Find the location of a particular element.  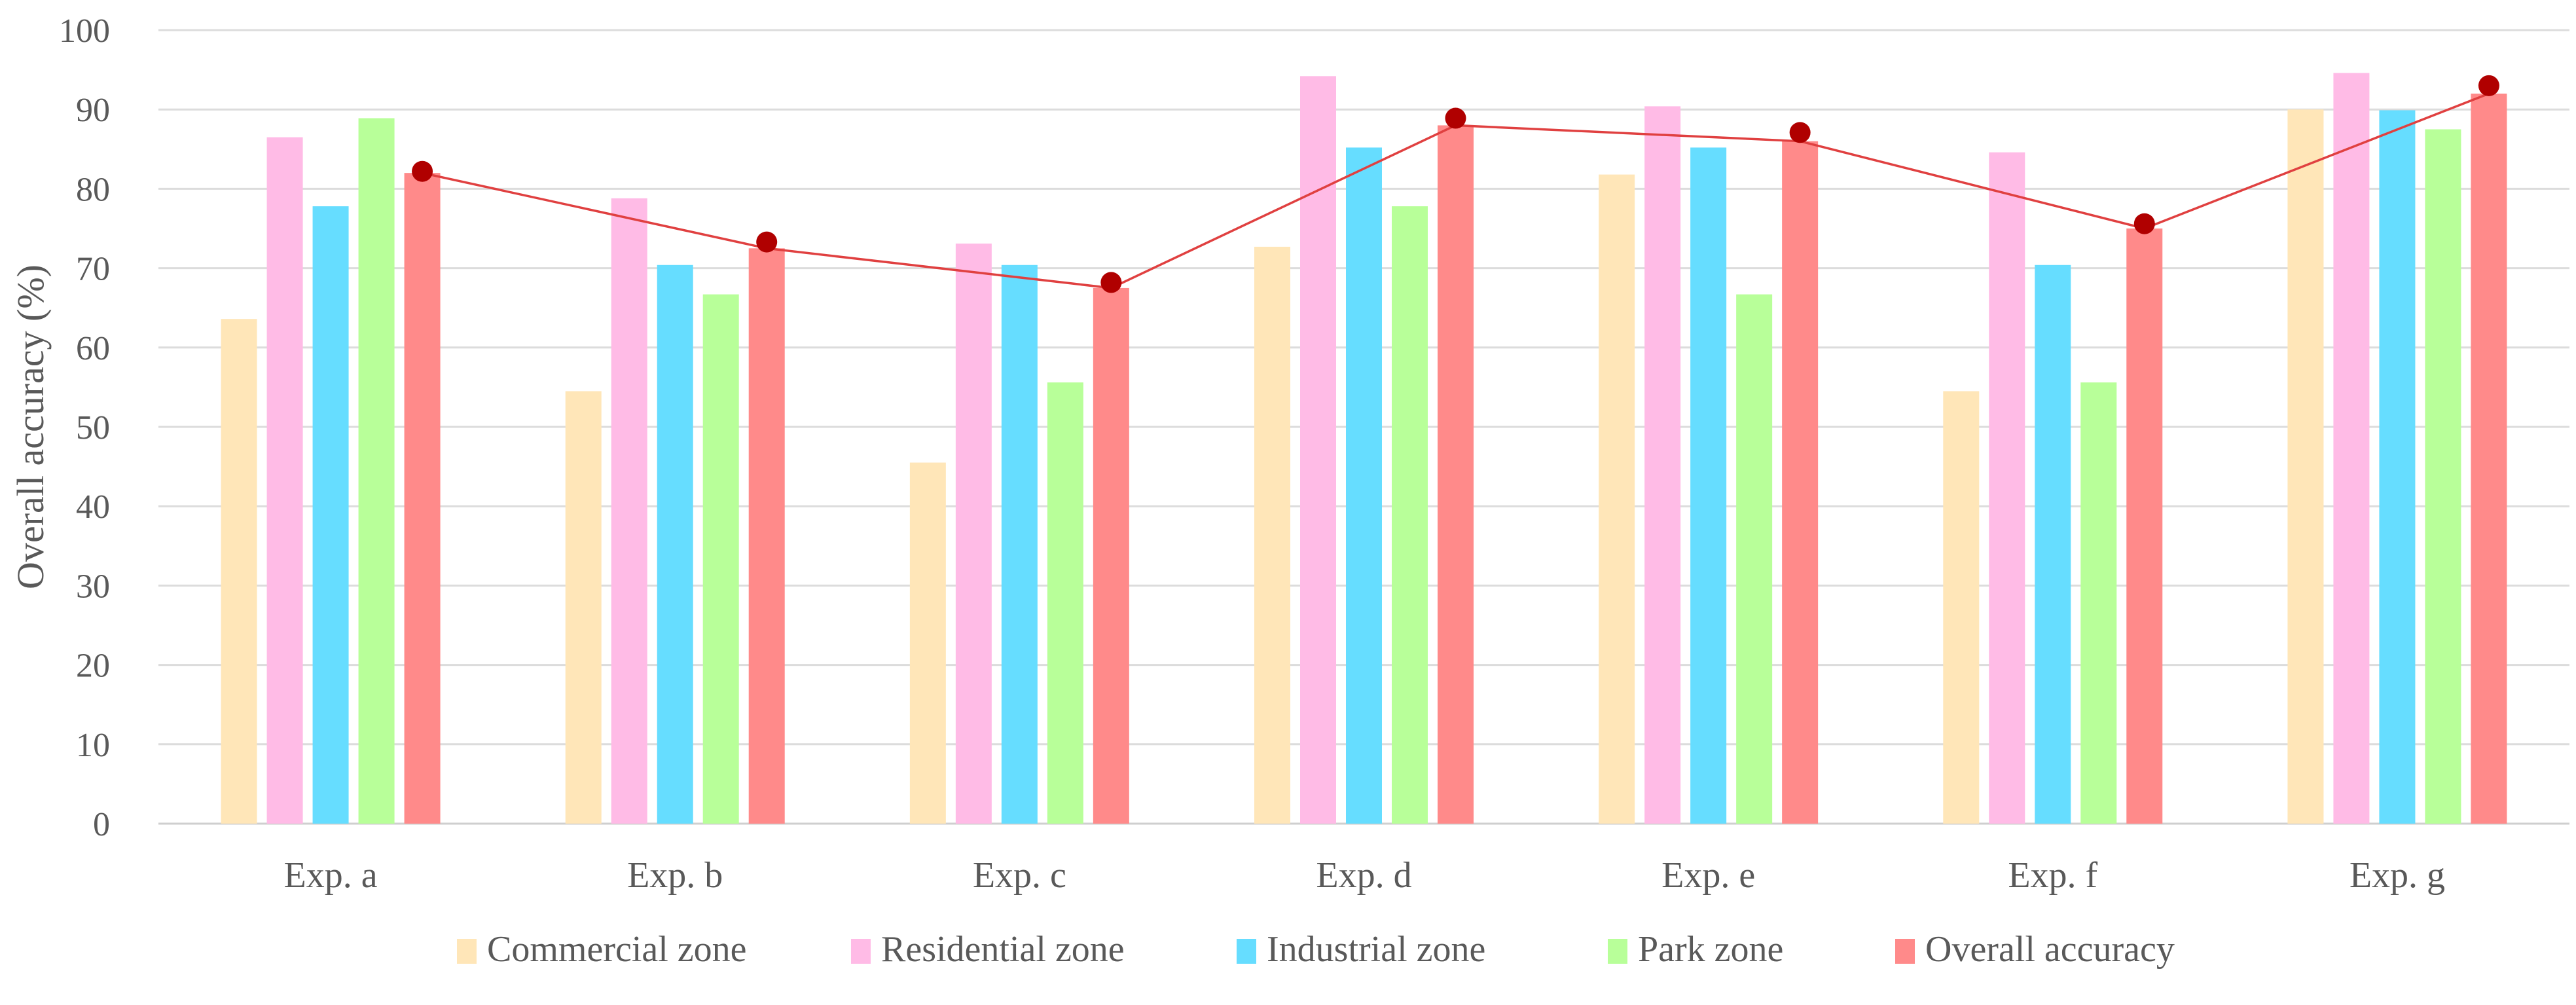

legend-label: Industrial zone is located at coordinates (1376, 949).